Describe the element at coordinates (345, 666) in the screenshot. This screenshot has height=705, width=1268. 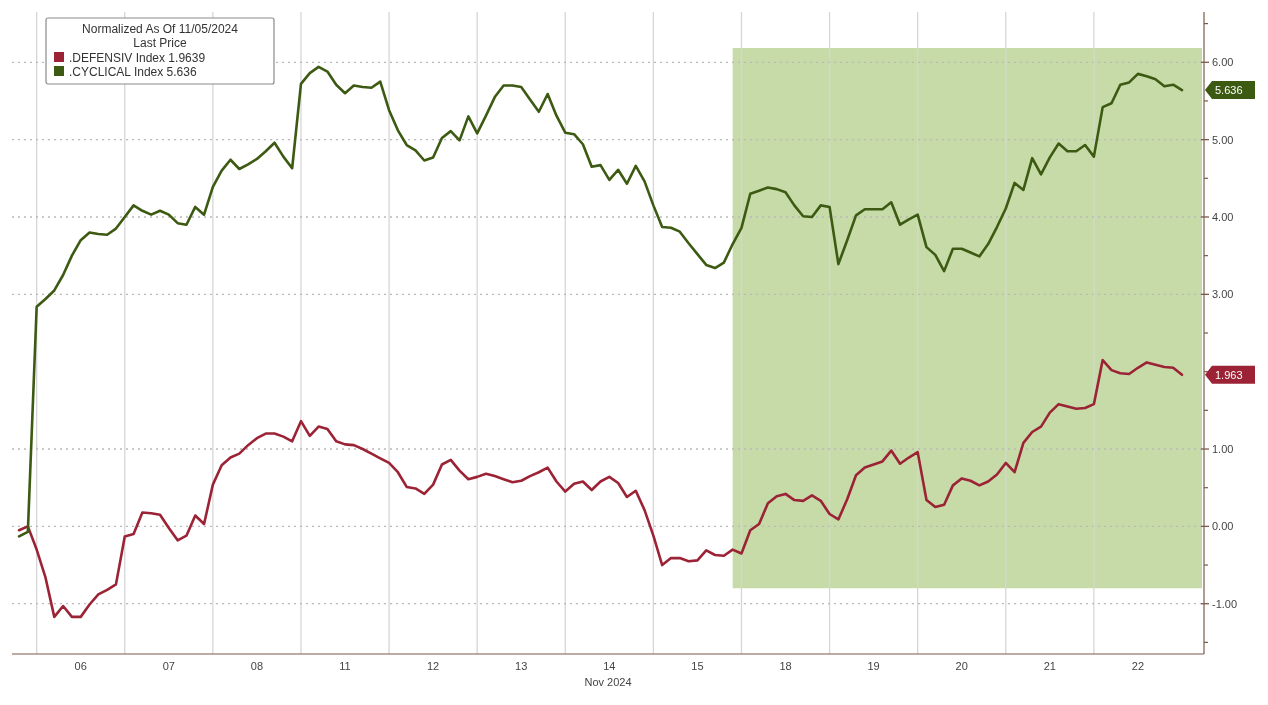
I see `x-tick-label: 11` at that location.